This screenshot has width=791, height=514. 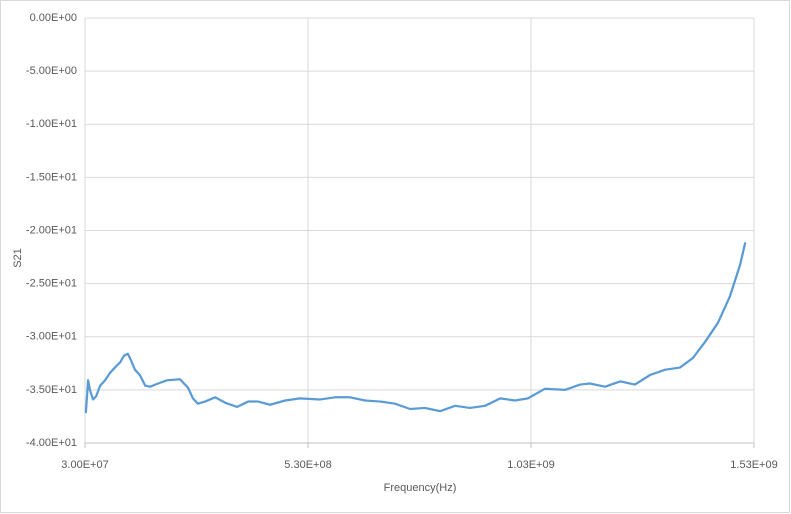 What do you see at coordinates (420, 488) in the screenshot?
I see `x-axis-label: Frequency(Hz)` at bounding box center [420, 488].